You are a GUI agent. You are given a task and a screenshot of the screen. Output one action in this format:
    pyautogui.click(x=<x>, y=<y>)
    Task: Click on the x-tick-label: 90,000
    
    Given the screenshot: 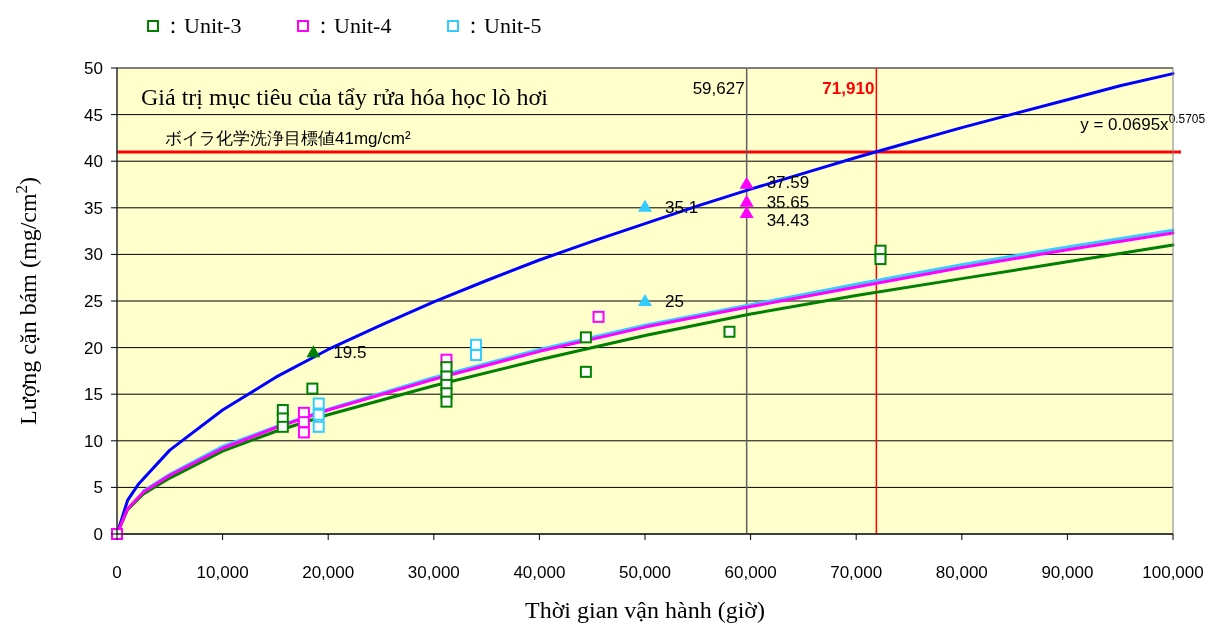 What is the action you would take?
    pyautogui.click(x=1067, y=572)
    